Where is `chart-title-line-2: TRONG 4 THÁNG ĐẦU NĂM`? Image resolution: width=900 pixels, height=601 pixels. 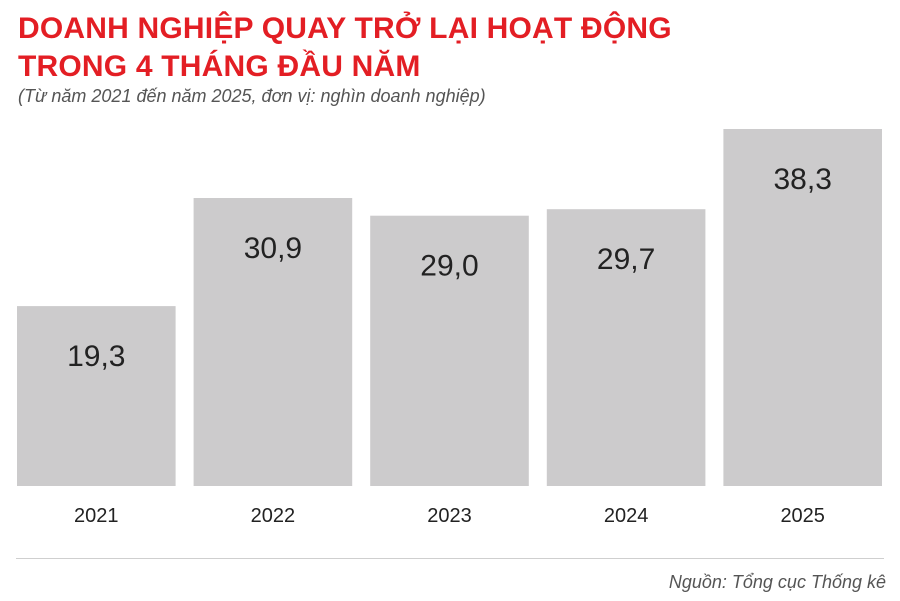
chart-title-line-2: TRONG 4 THÁNG ĐẦU NĂM is located at coordinates (219, 66).